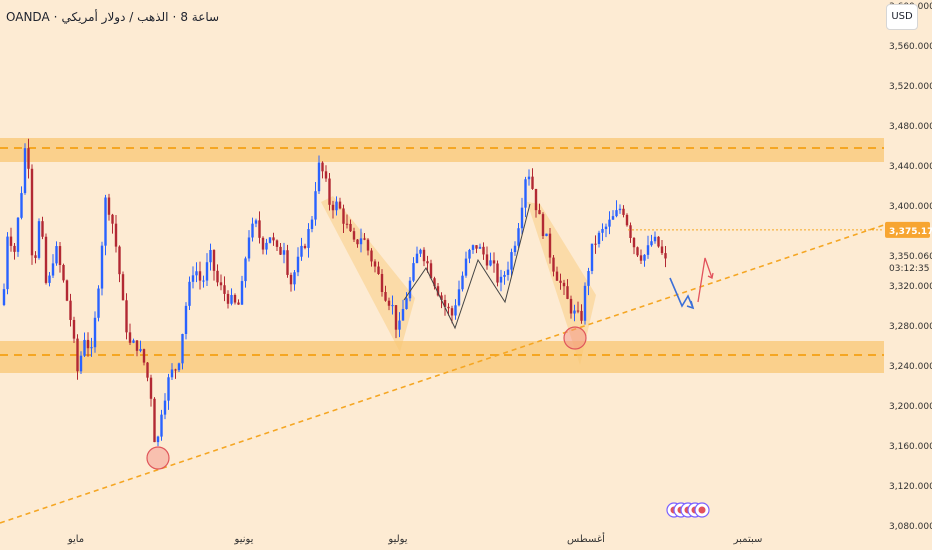 Image resolution: width=932 pixels, height=550 pixels. I want to click on symbol-title: الذهب / دولار أمريكي, so click(115, 17).